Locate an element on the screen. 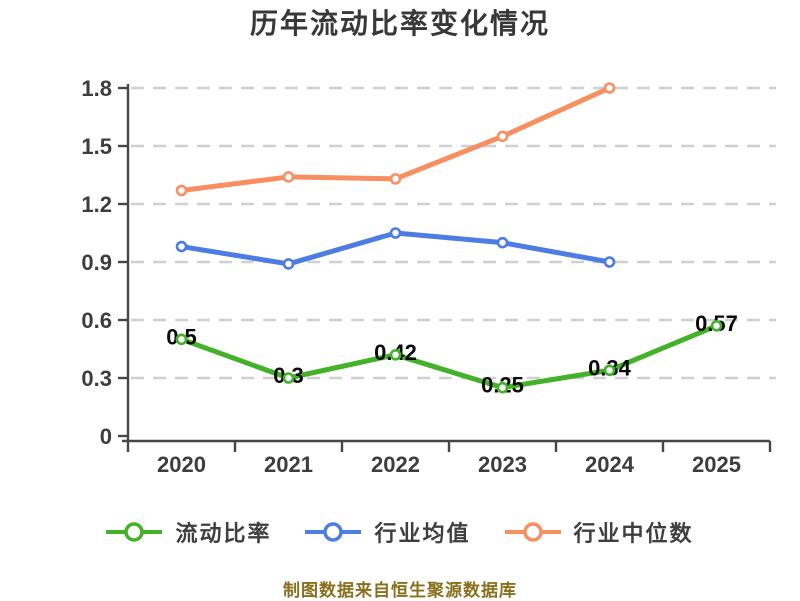  chart-title: 历年流动比率变化情况 is located at coordinates (399, 23).